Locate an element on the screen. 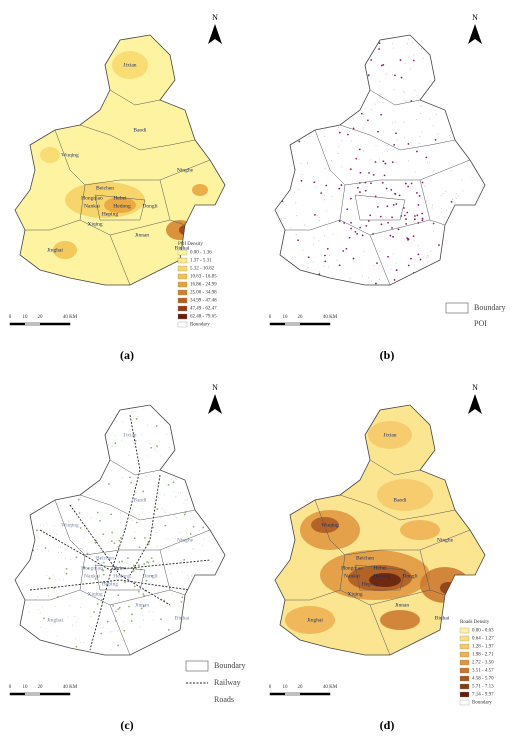  hotspot is located at coordinates (405, 495).